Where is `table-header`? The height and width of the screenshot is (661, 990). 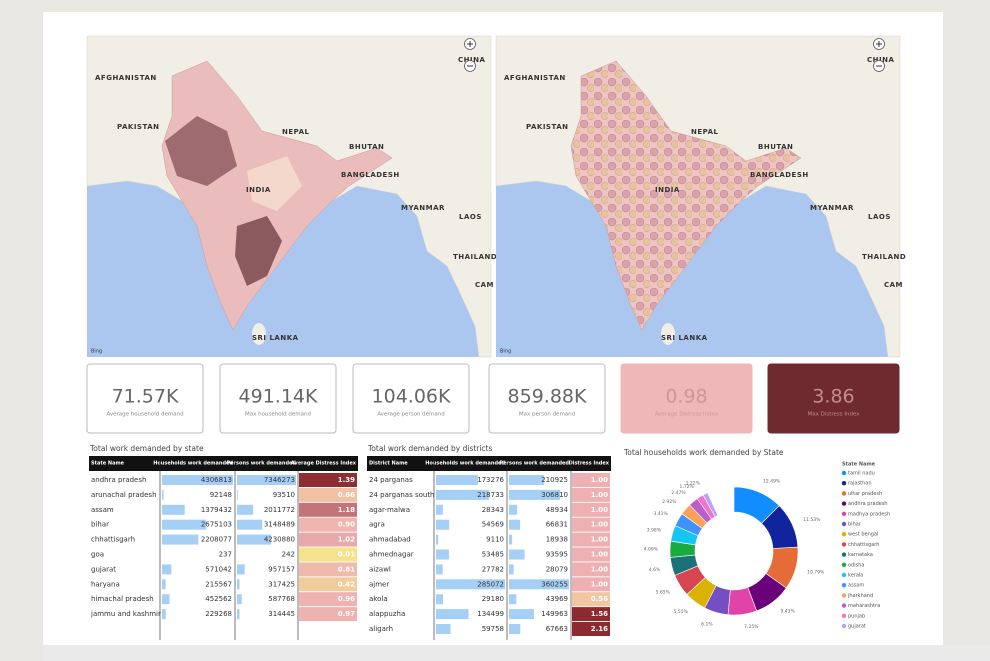 table-header is located at coordinates (223, 463).